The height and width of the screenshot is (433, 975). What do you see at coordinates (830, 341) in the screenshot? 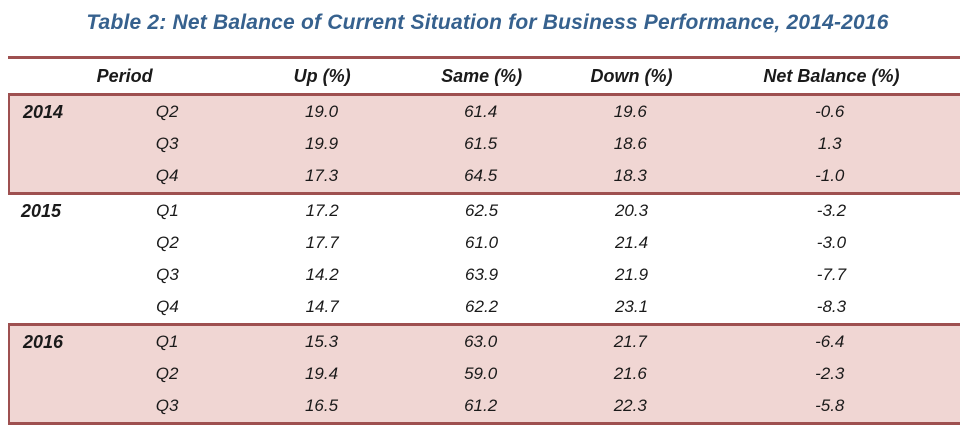
I see `cell-net: -6.4` at bounding box center [830, 341].